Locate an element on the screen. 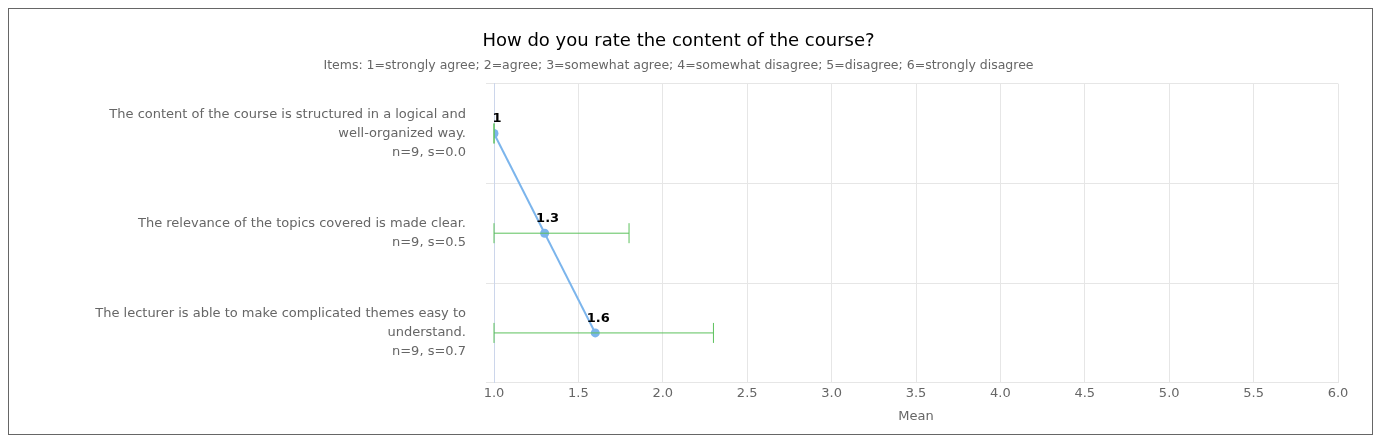  x-tick-label: 1.0 is located at coordinates (494, 392).